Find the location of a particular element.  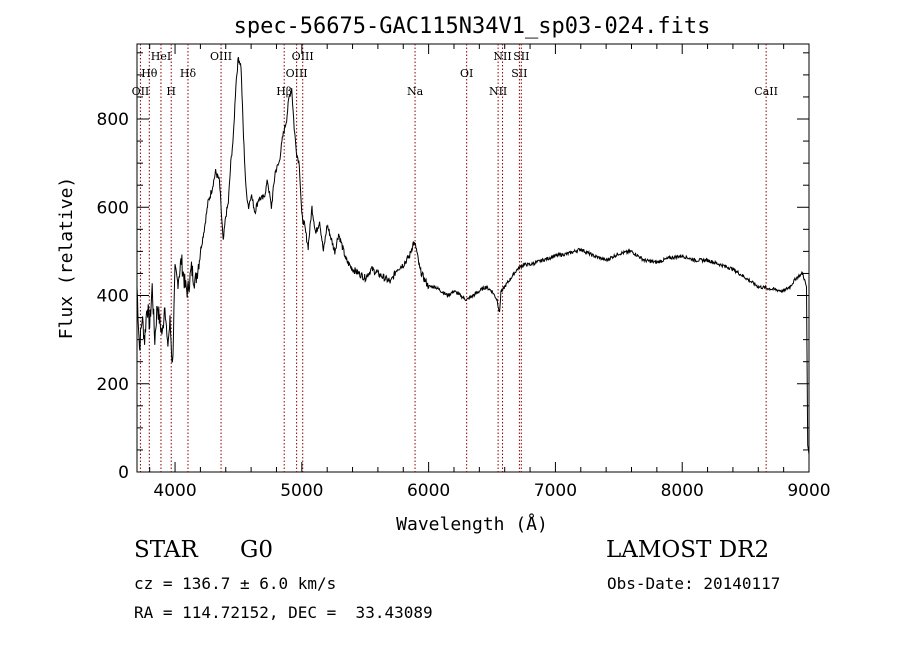

spectral-line-label: Hβ is located at coordinates (284, 91).